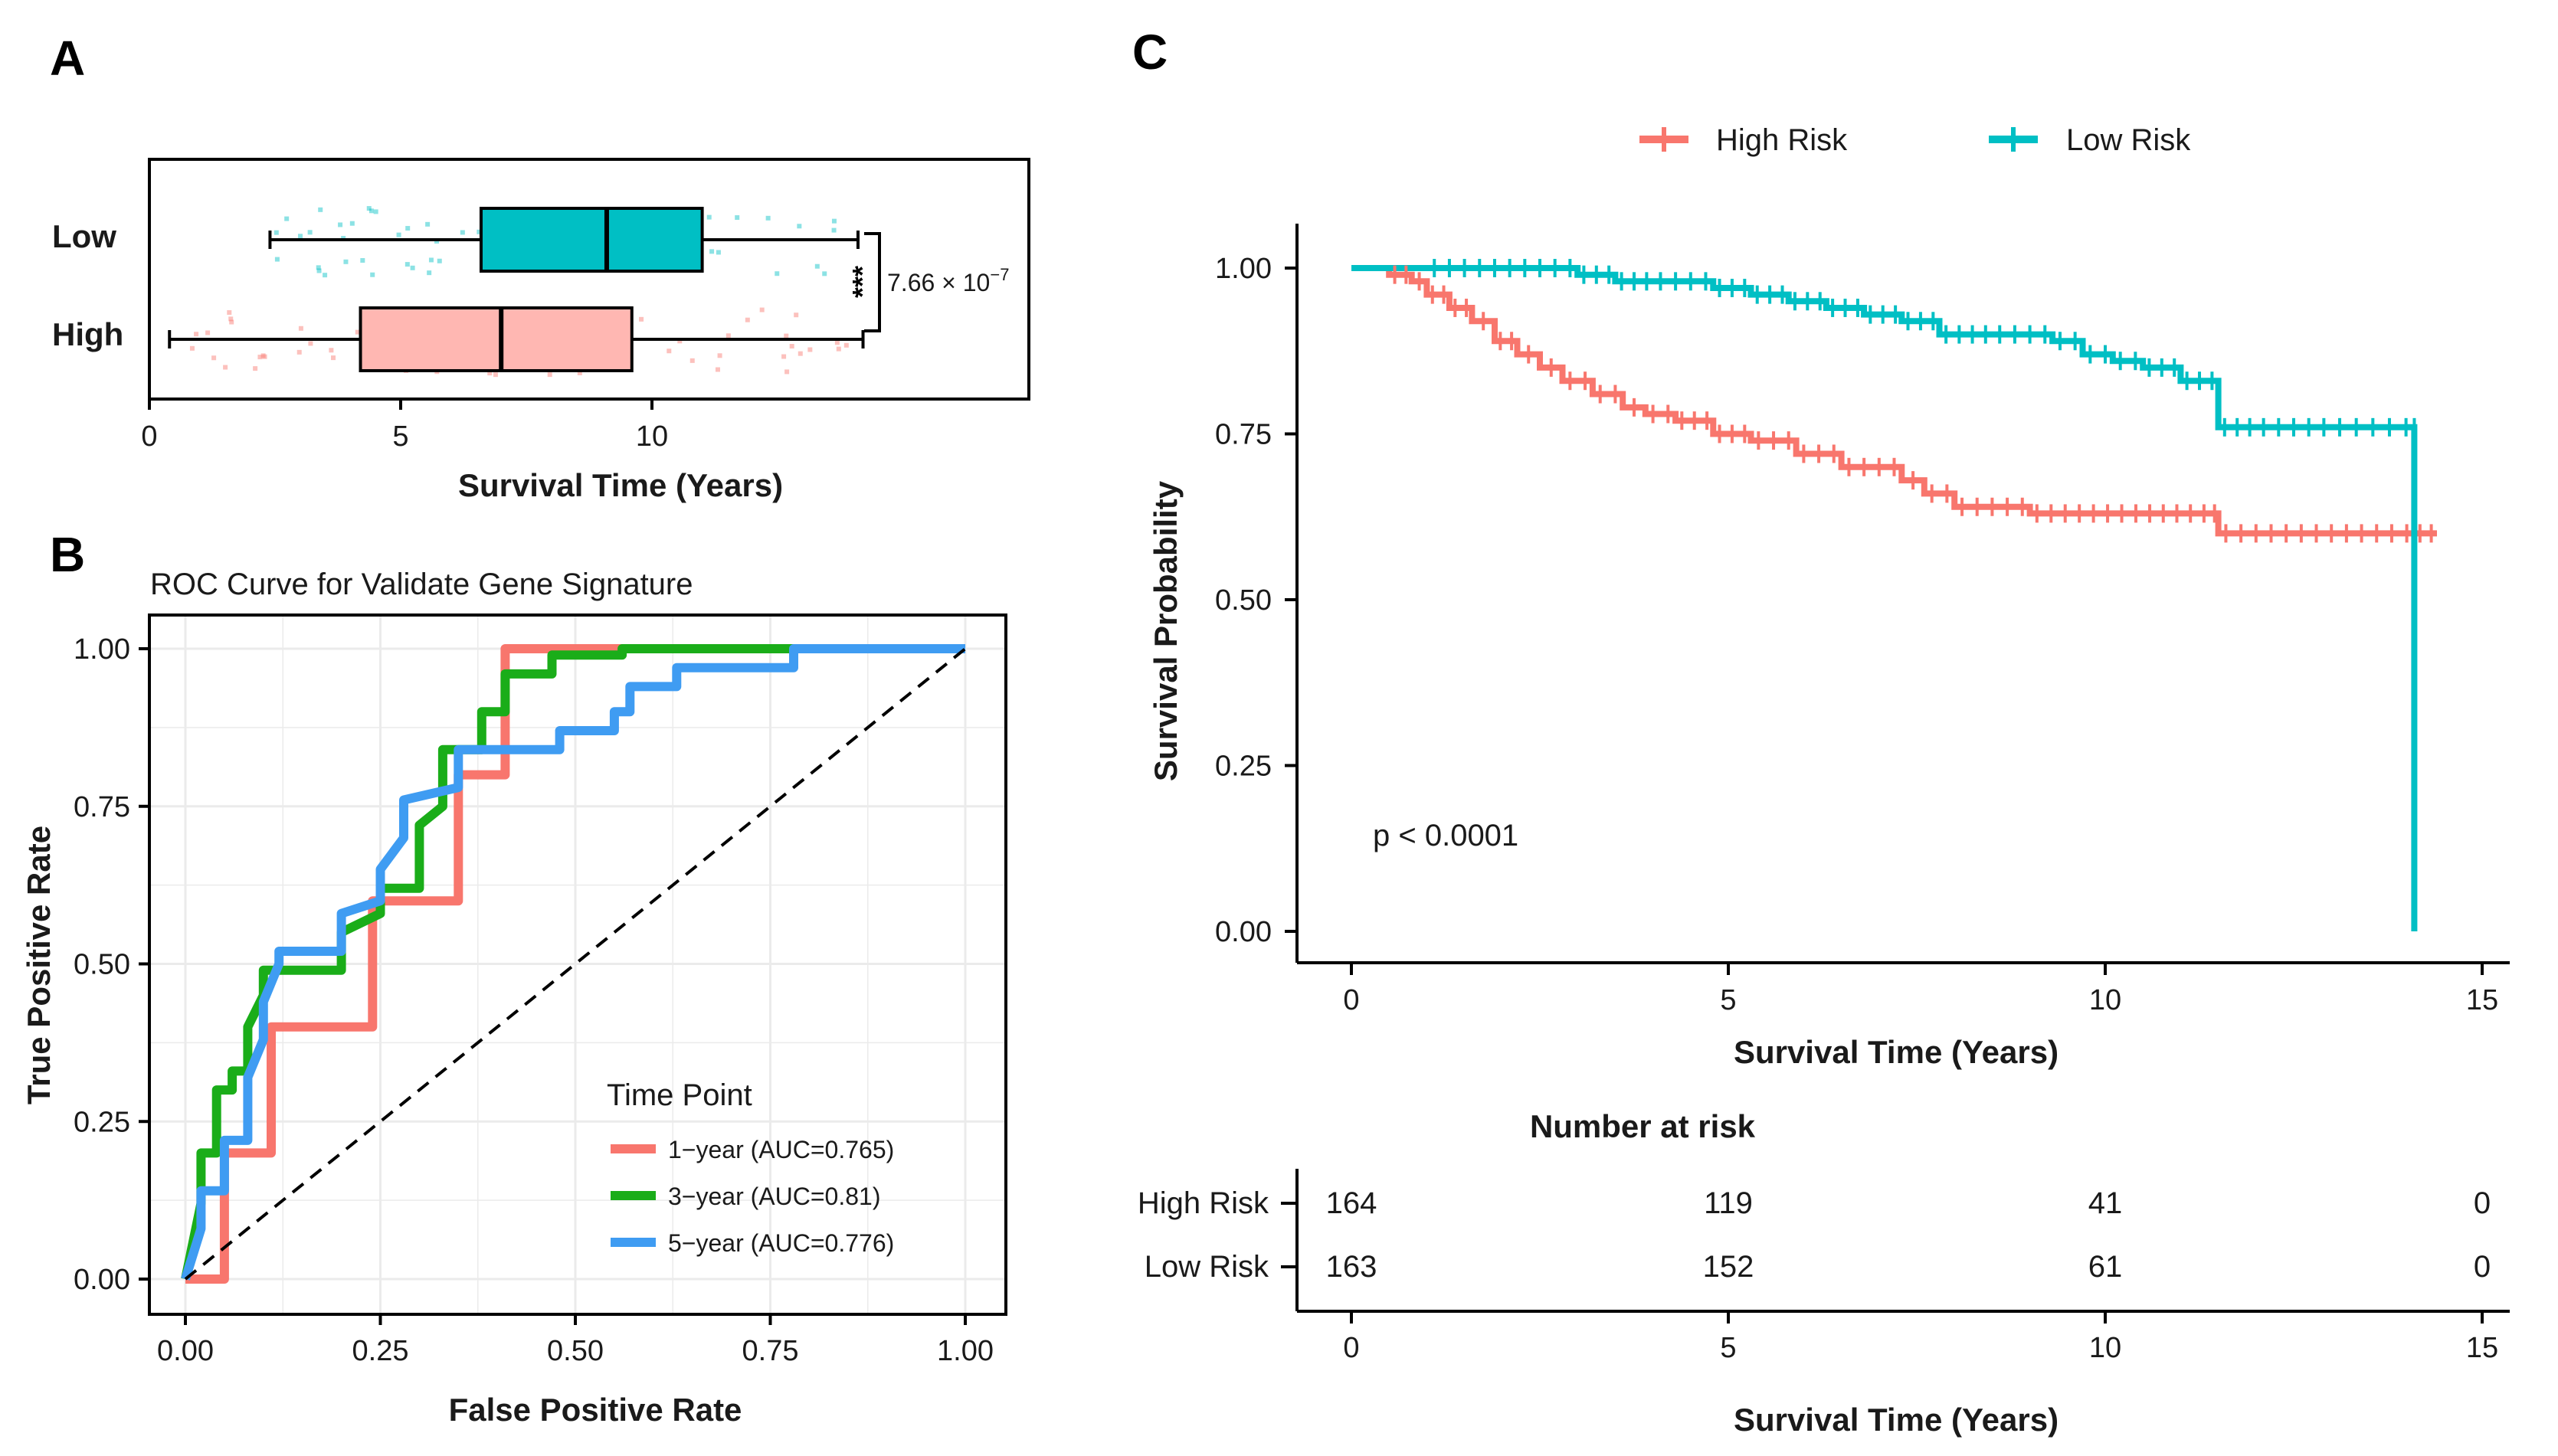 Image resolution: width=2558 pixels, height=1456 pixels. Describe the element at coordinates (1243, 435) in the screenshot. I see `y-tick-label: 0.75` at that location.